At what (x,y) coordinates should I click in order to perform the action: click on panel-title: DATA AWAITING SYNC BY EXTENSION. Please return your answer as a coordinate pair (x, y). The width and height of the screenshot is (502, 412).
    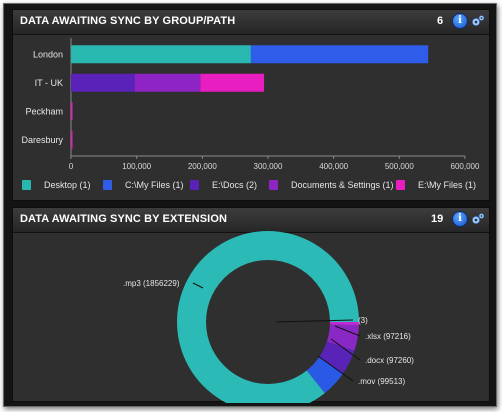
    Looking at the image, I should click on (124, 219).